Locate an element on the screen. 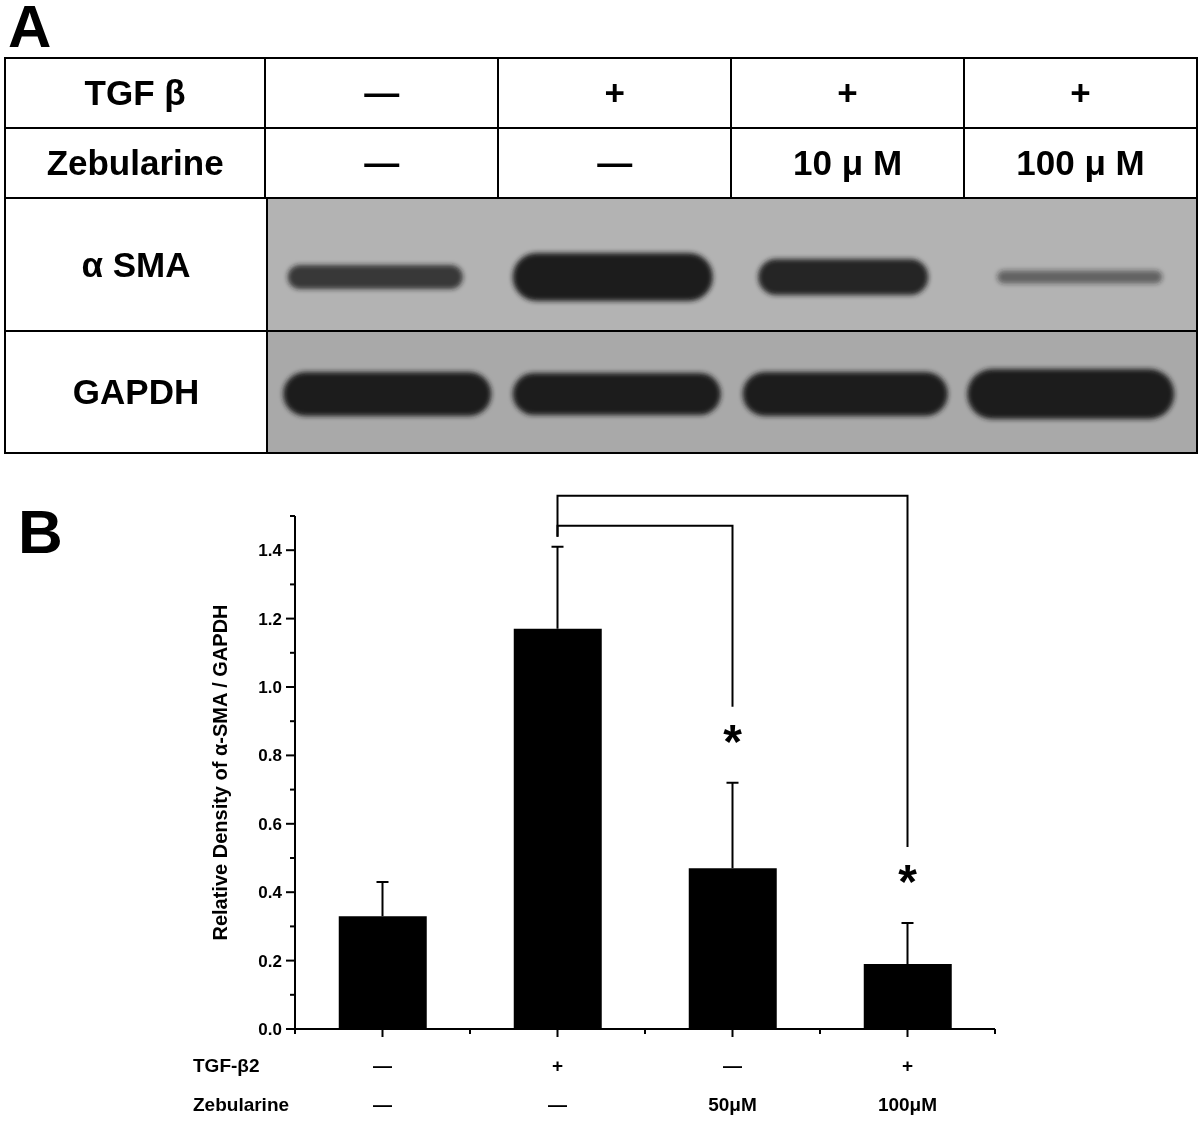  category-label: Zebularine is located at coordinates (135, 162).